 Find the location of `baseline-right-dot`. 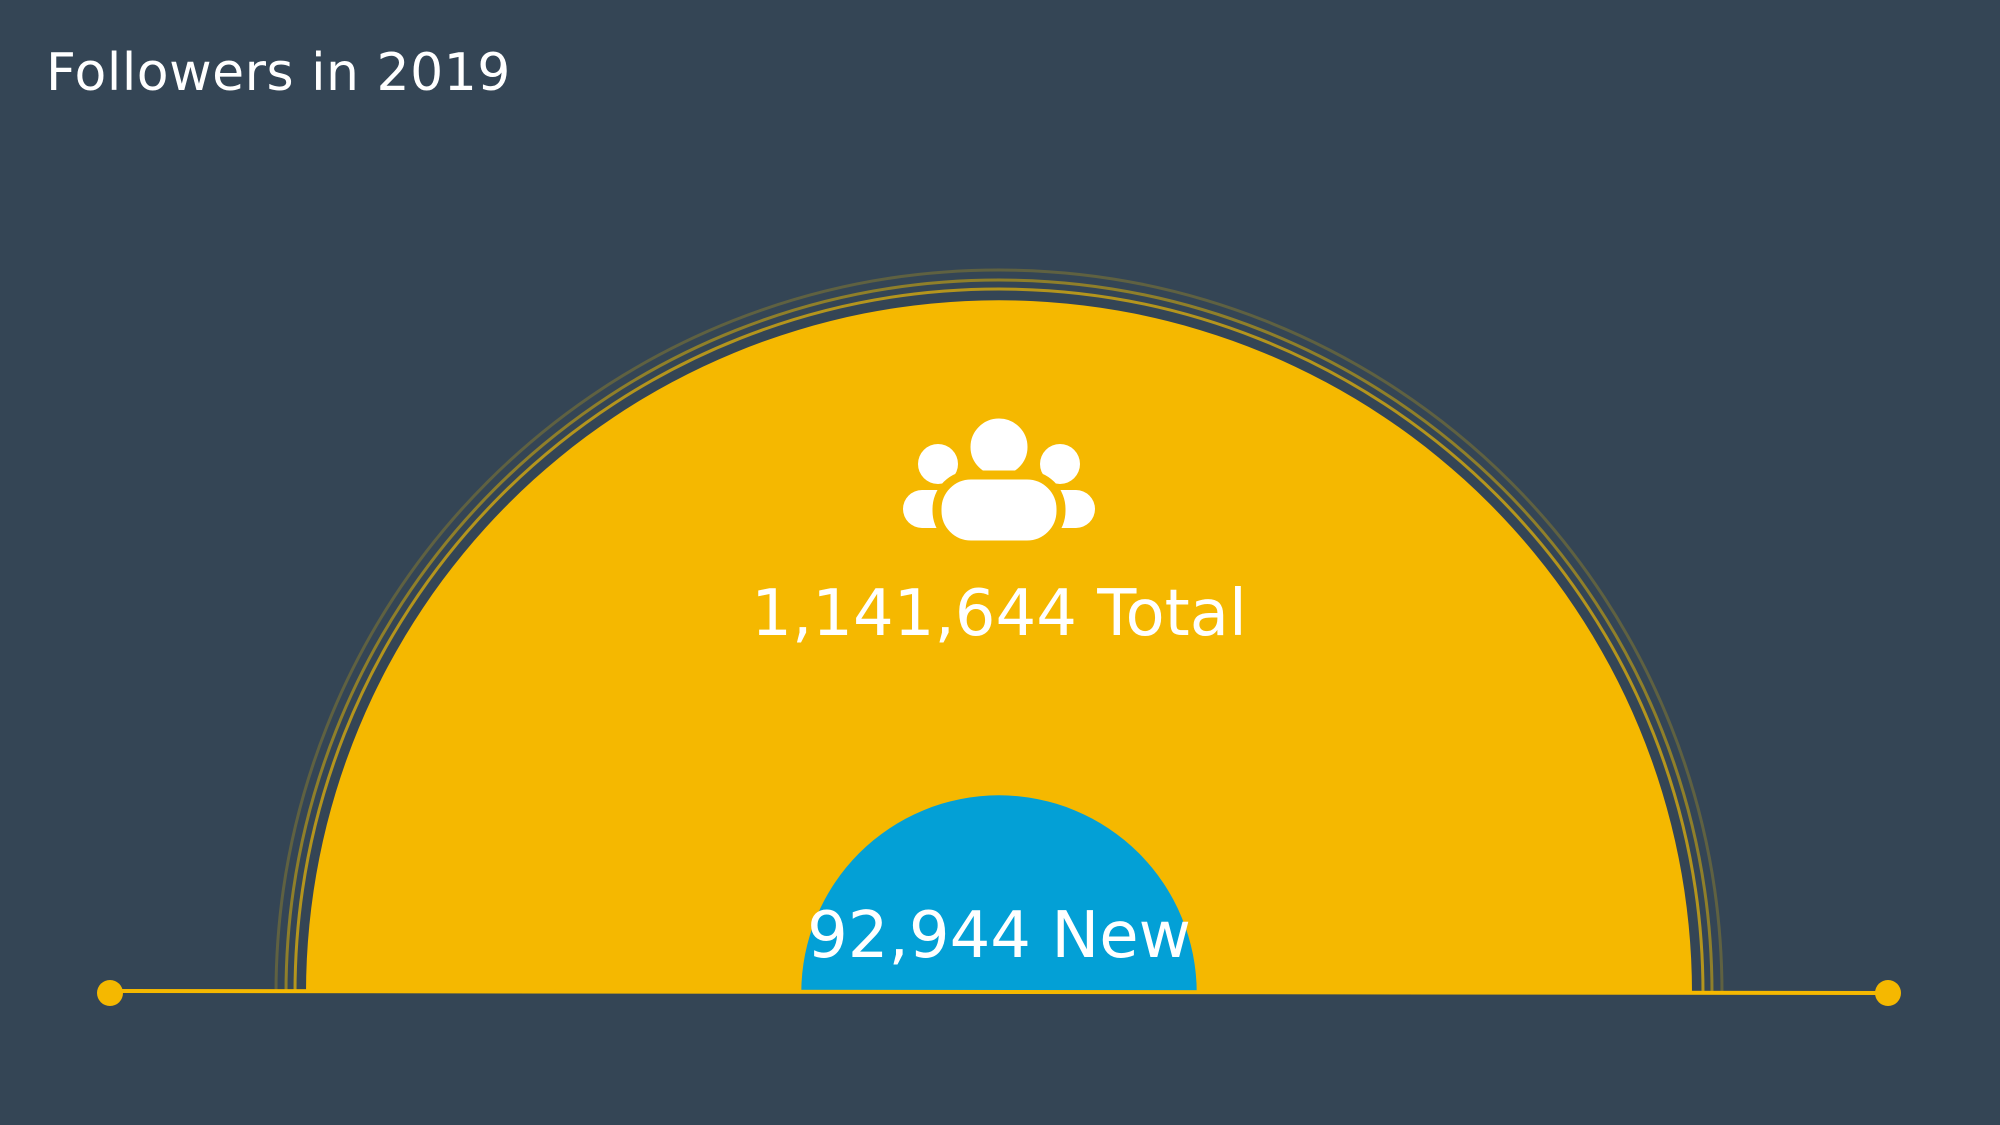

baseline-right-dot is located at coordinates (1888, 993).